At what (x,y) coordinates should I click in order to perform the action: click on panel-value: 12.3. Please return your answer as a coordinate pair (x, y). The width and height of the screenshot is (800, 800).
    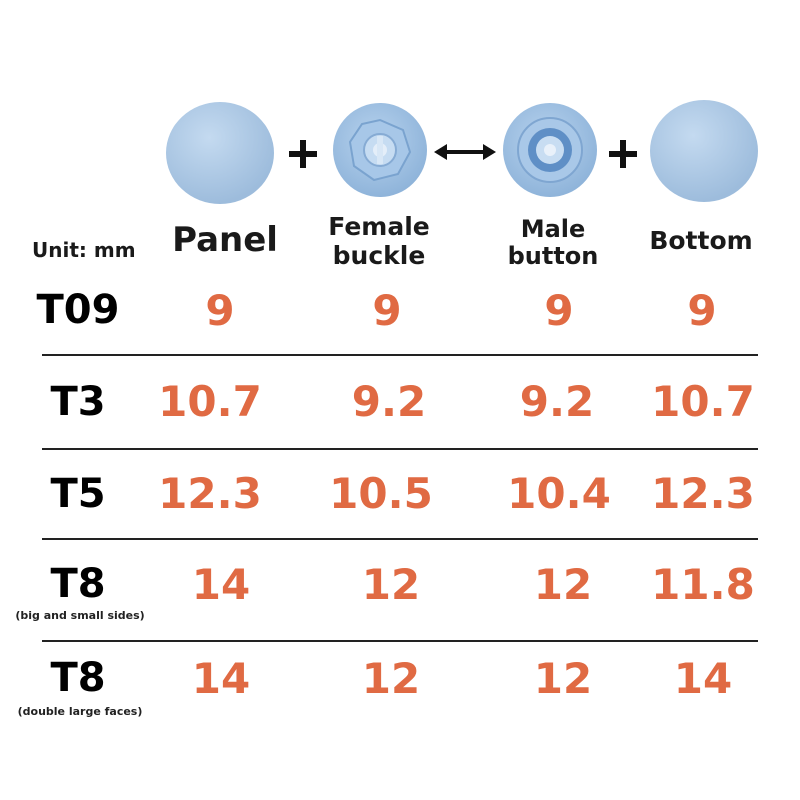
    Looking at the image, I should click on (210, 493).